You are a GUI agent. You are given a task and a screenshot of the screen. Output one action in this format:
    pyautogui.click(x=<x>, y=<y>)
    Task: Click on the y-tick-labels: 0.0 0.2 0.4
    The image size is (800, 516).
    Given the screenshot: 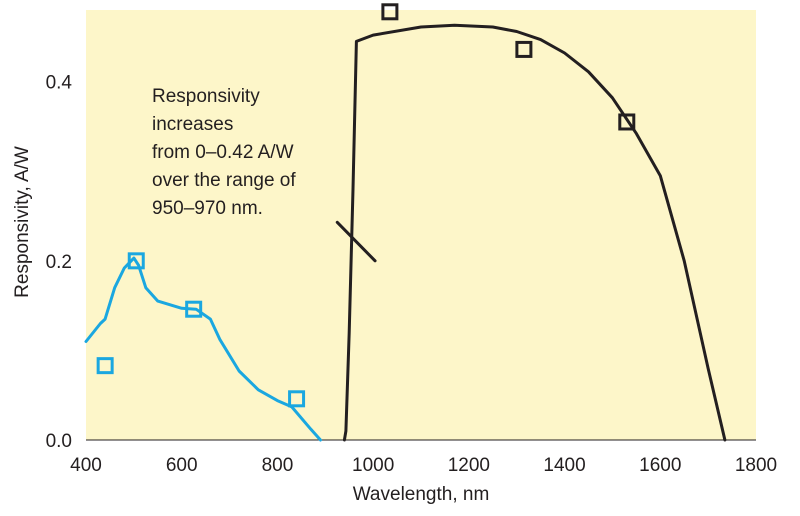 What is the action you would take?
    pyautogui.click(x=59, y=262)
    